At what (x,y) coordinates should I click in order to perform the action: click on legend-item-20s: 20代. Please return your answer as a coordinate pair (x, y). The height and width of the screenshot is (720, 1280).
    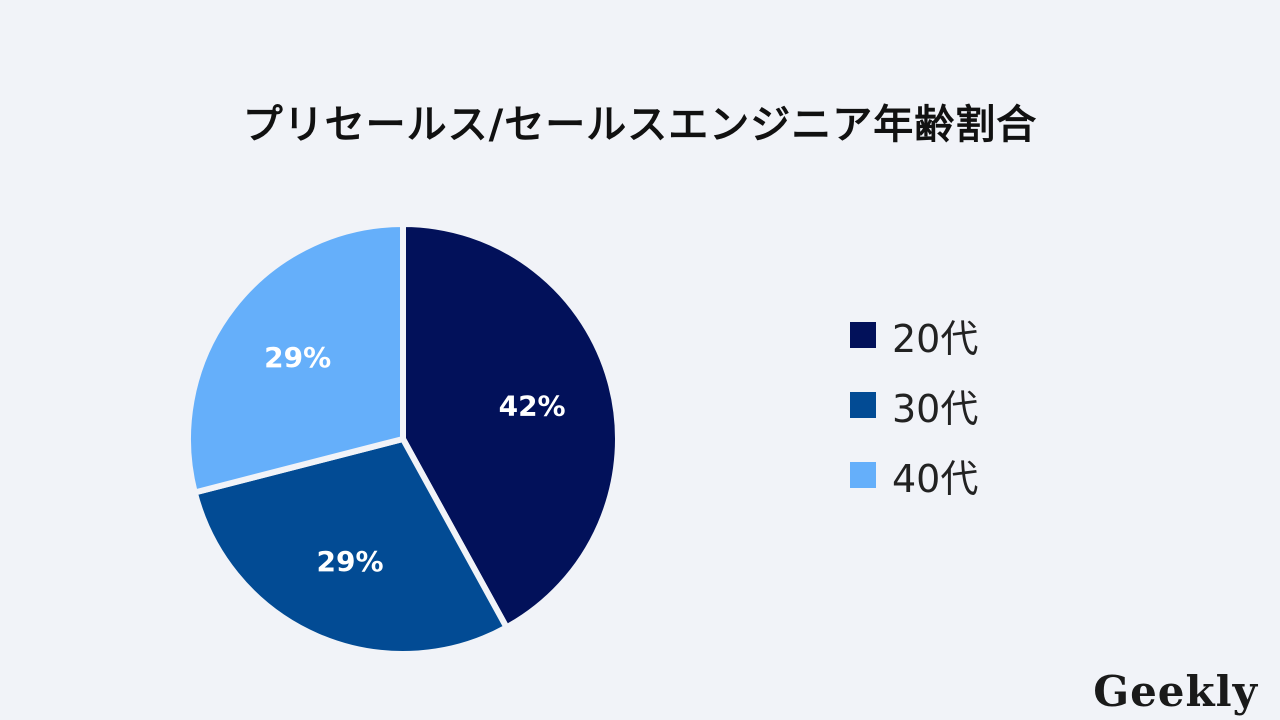
    Looking at the image, I should click on (914, 335).